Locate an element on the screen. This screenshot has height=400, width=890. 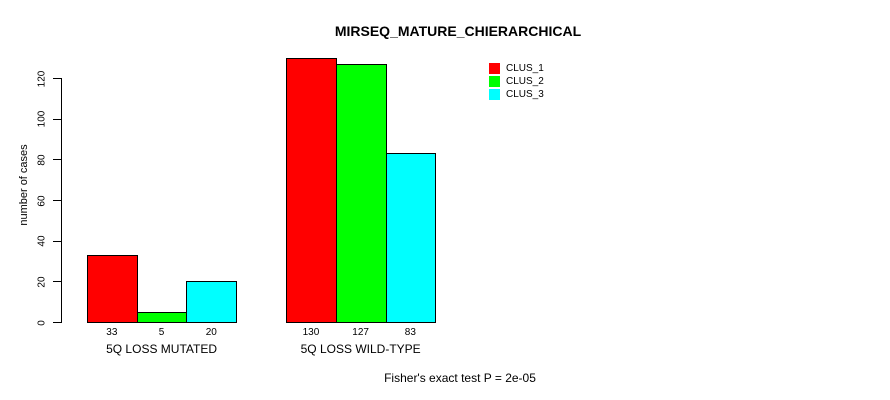
x-category-label: 5Q LOSS WILD-TYPE is located at coordinates (360, 349).